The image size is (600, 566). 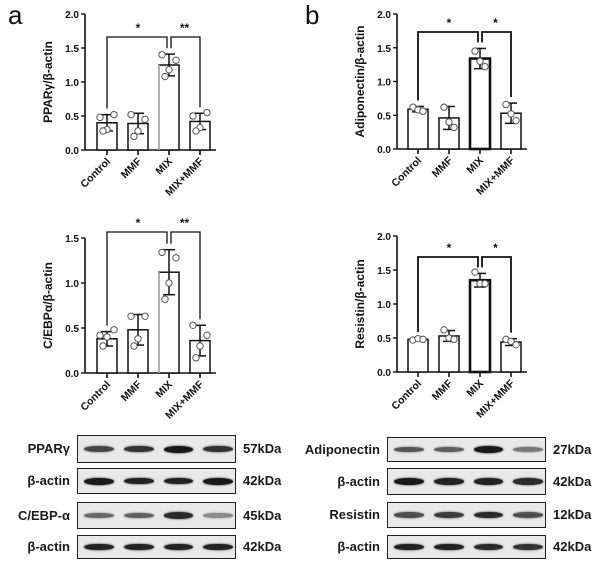 What do you see at coordinates (384, 15) in the screenshot?
I see `y-tick-label: 2.0` at bounding box center [384, 15].